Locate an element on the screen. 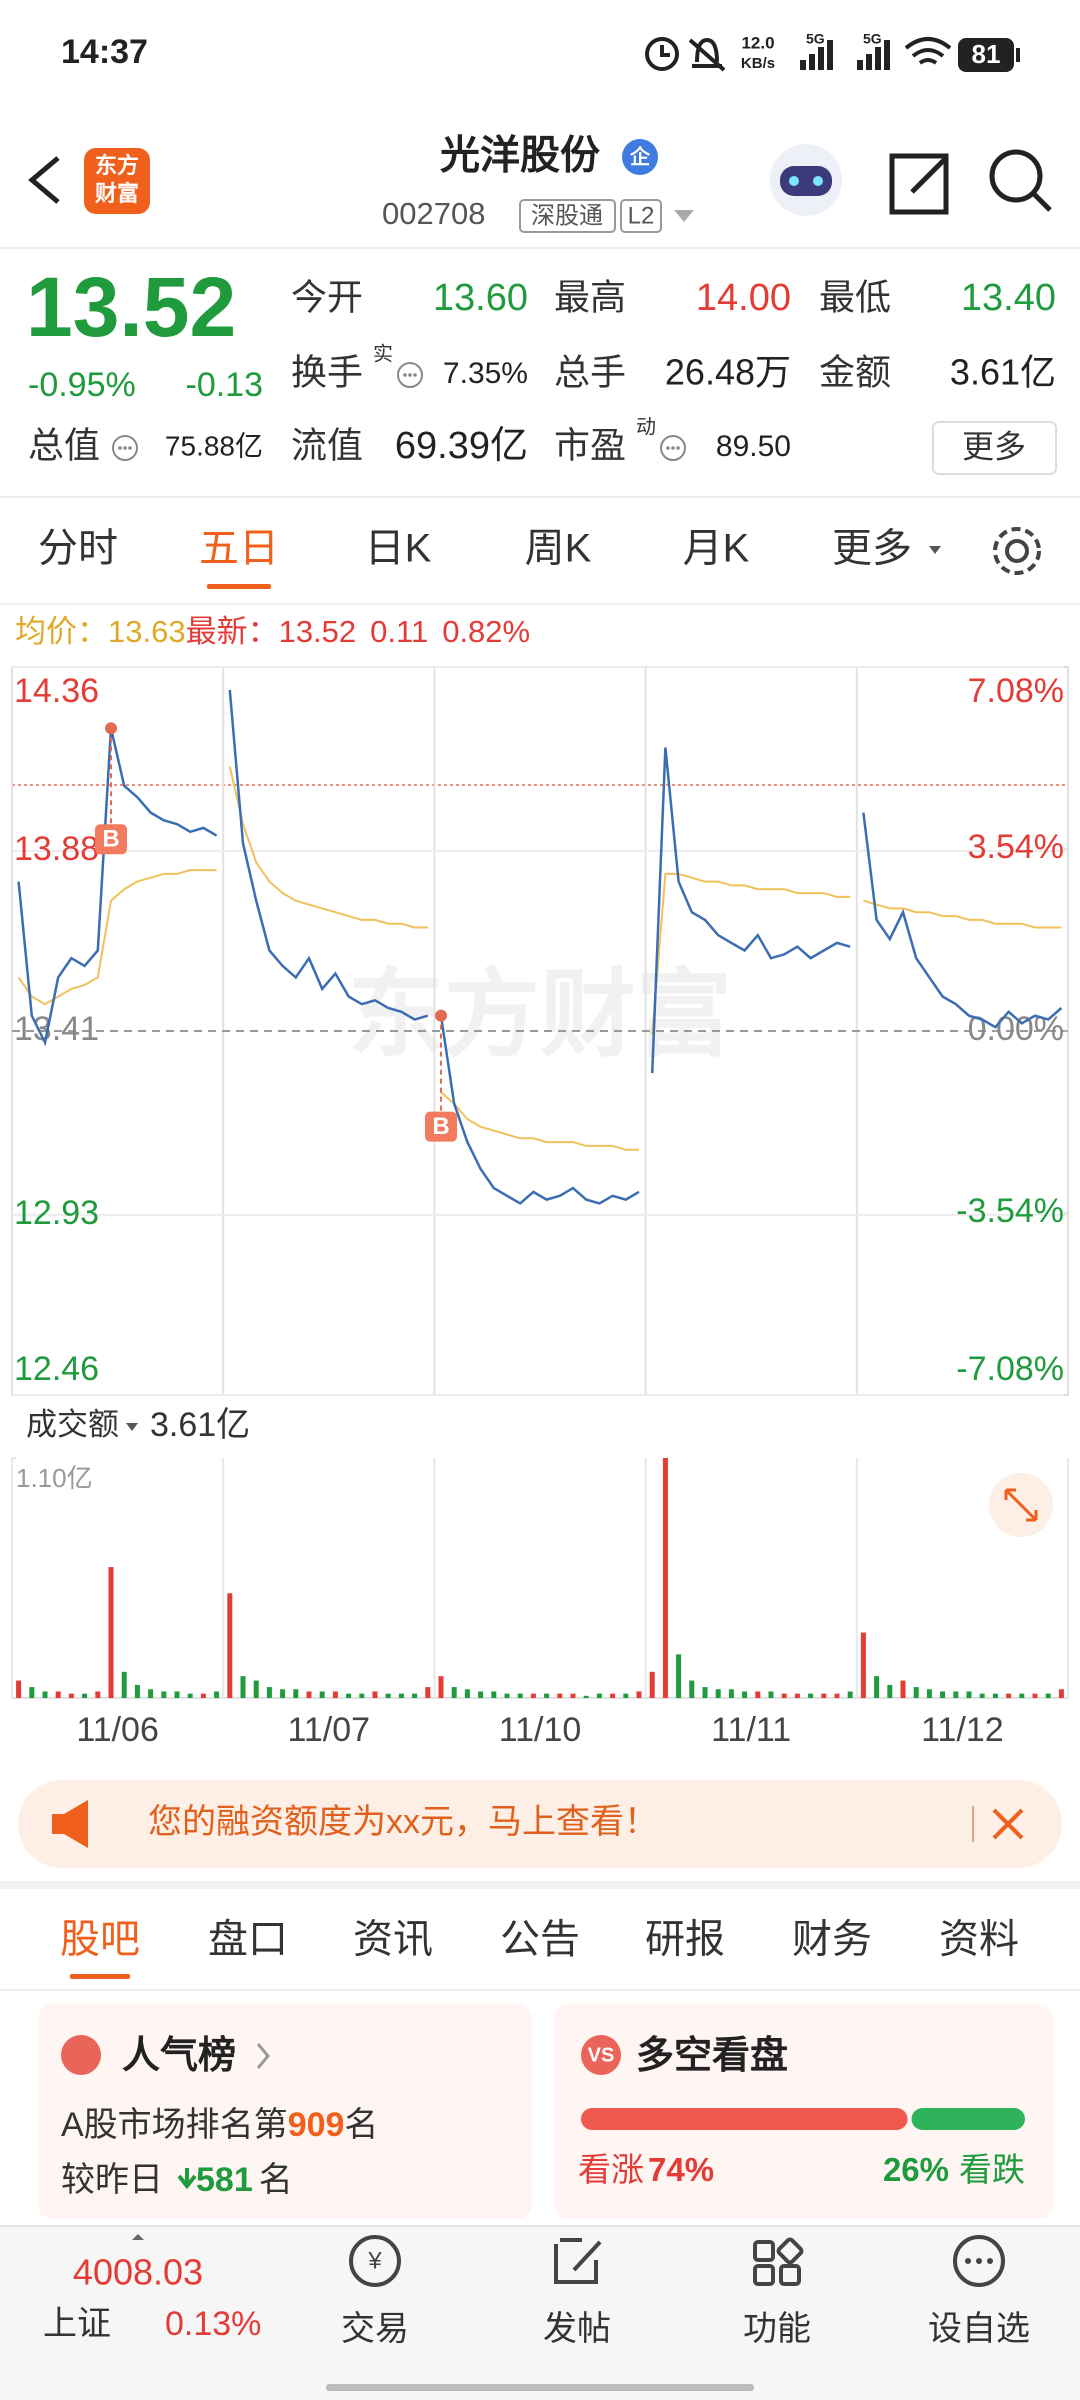 This screenshot has width=1080, height=2400. tab: 分时 is located at coordinates (78, 549).